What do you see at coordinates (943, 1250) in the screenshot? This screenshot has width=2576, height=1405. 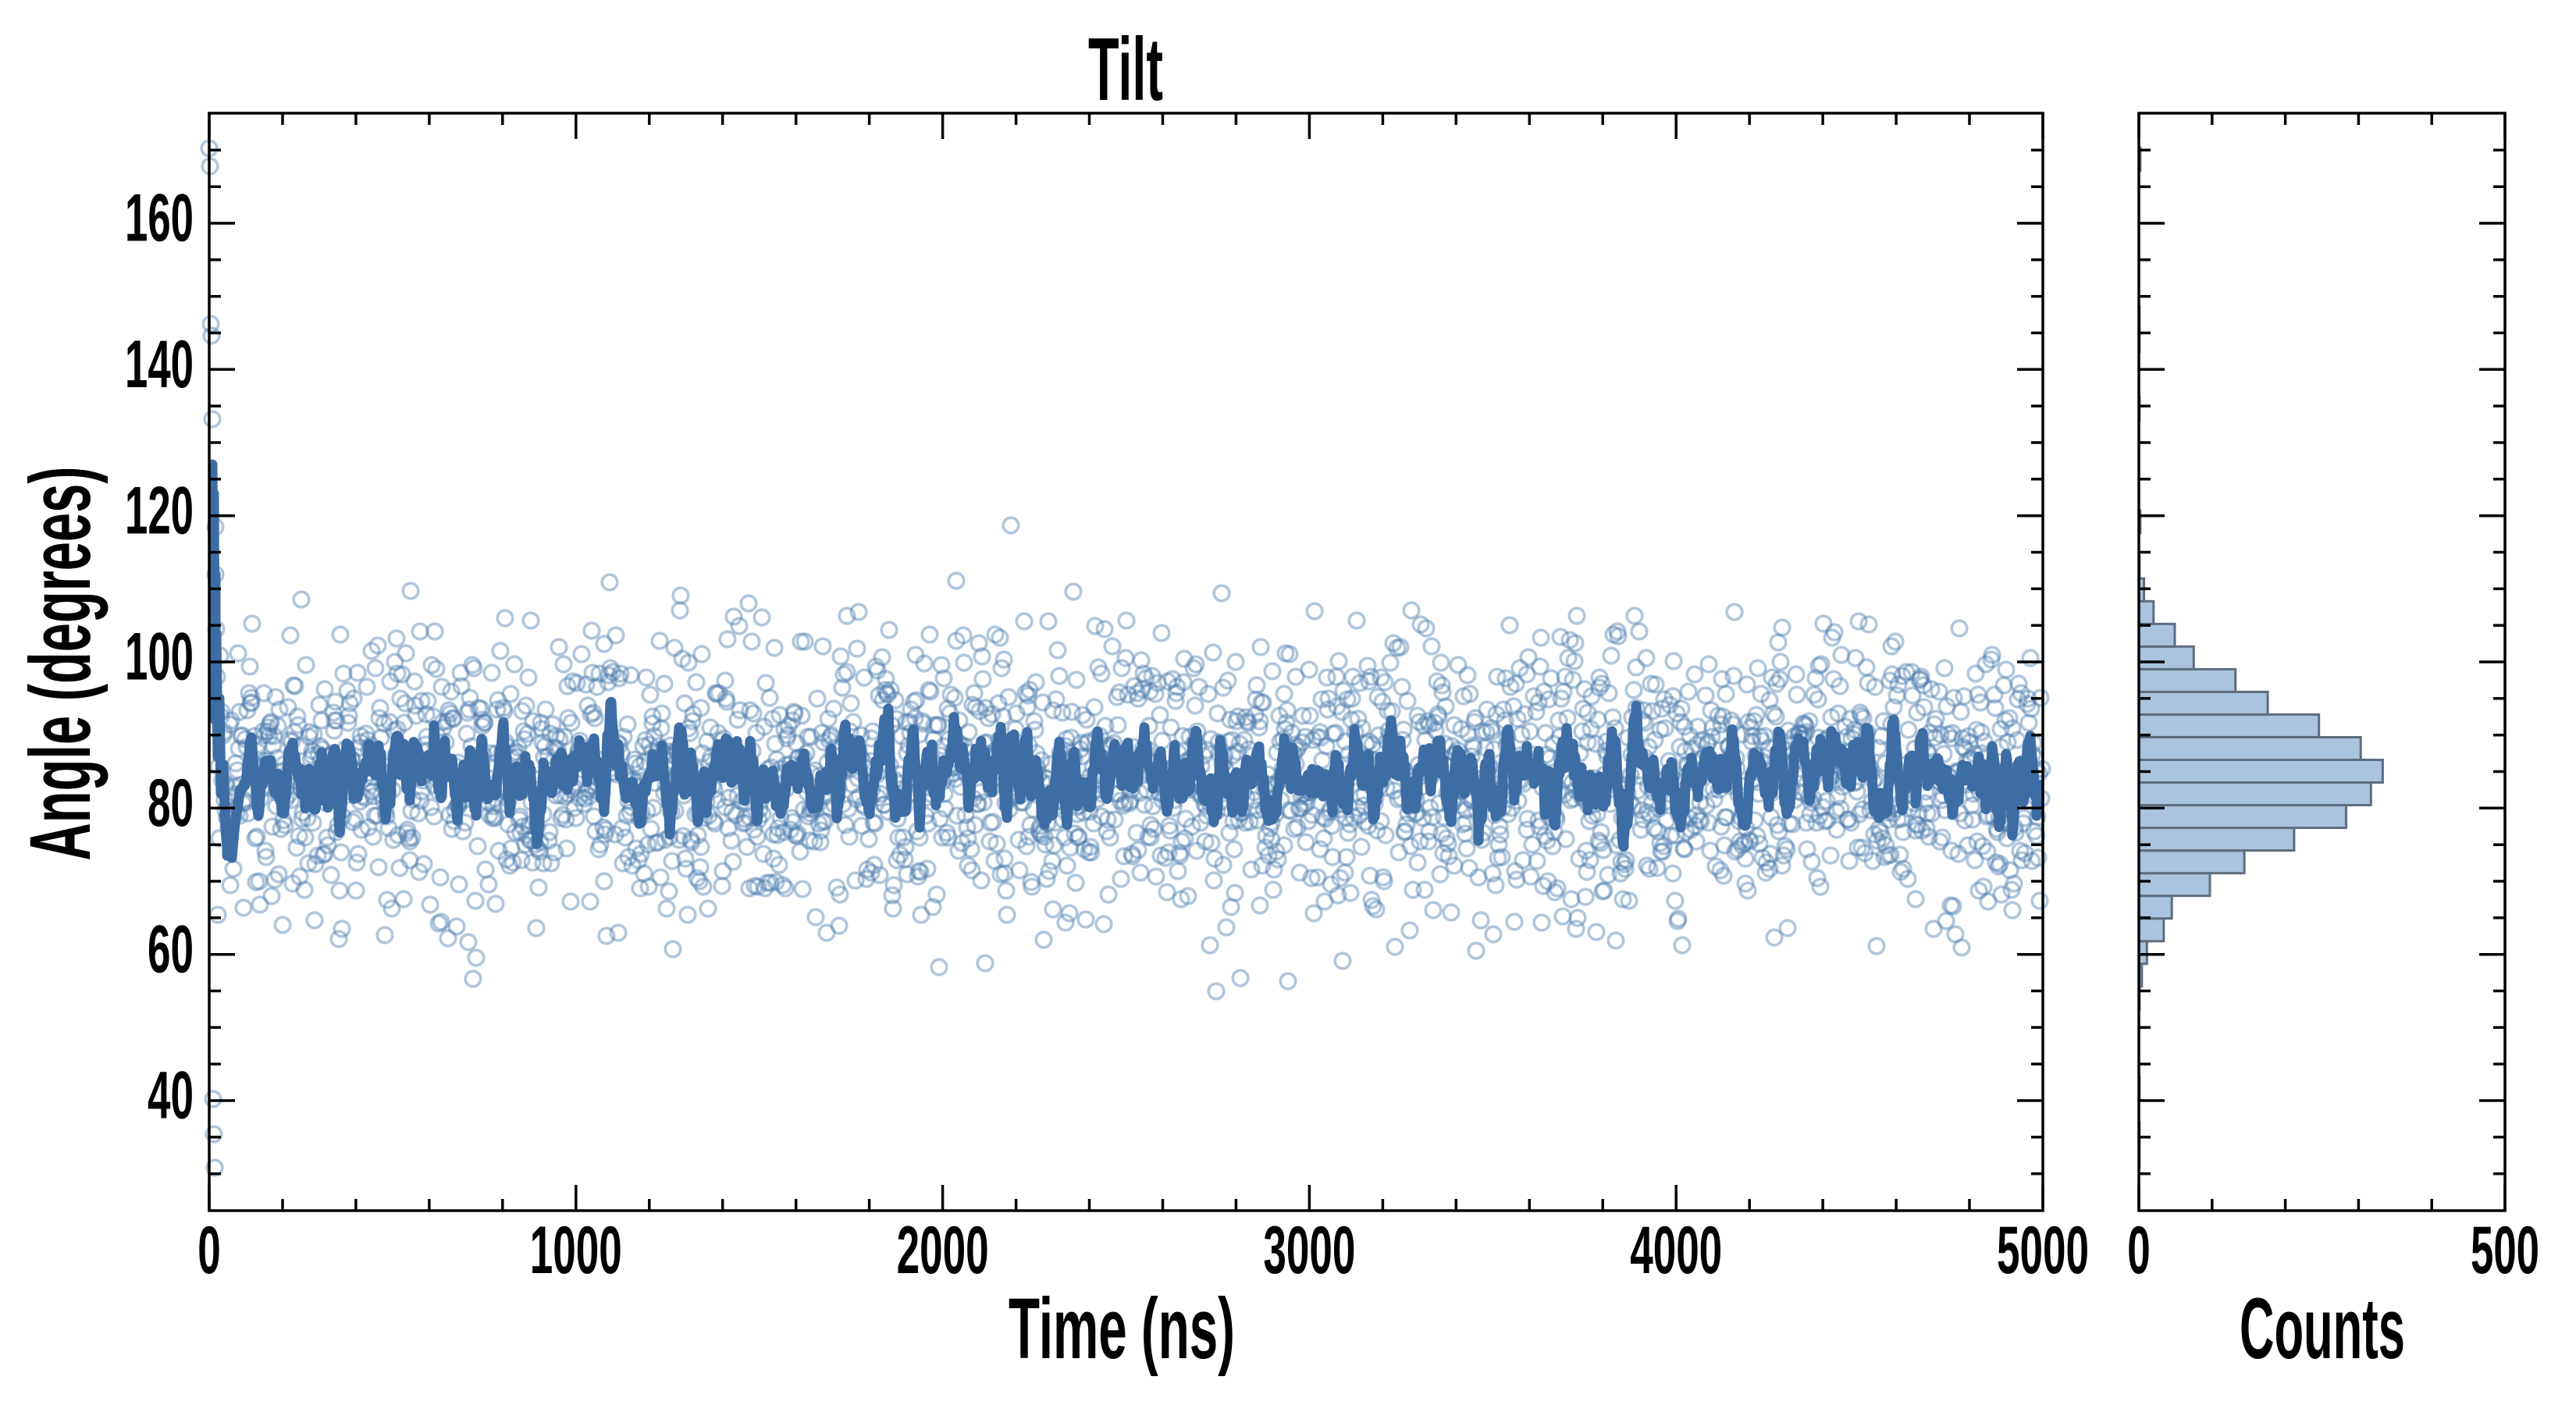 I see `svg-text: 2000` at bounding box center [943, 1250].